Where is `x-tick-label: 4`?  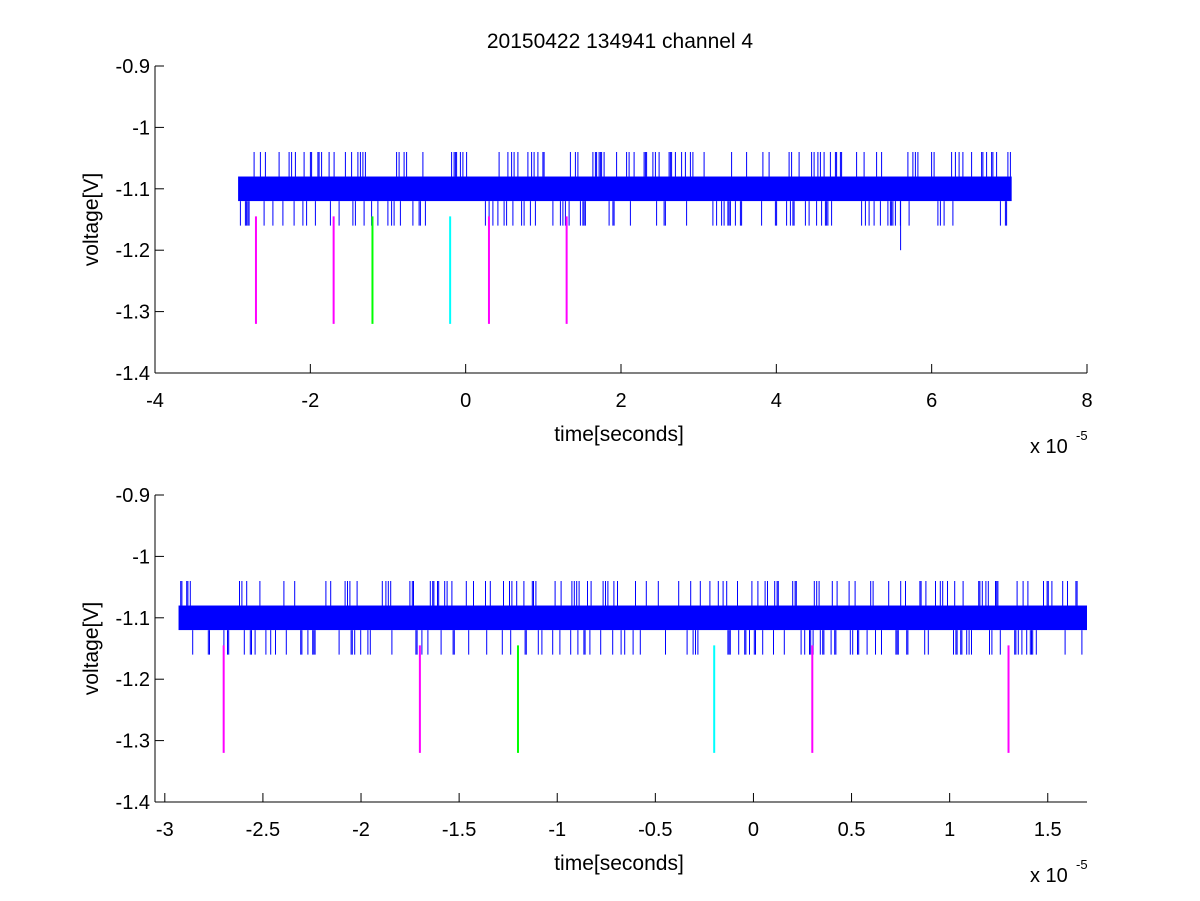
x-tick-label: 4 is located at coordinates (776, 401).